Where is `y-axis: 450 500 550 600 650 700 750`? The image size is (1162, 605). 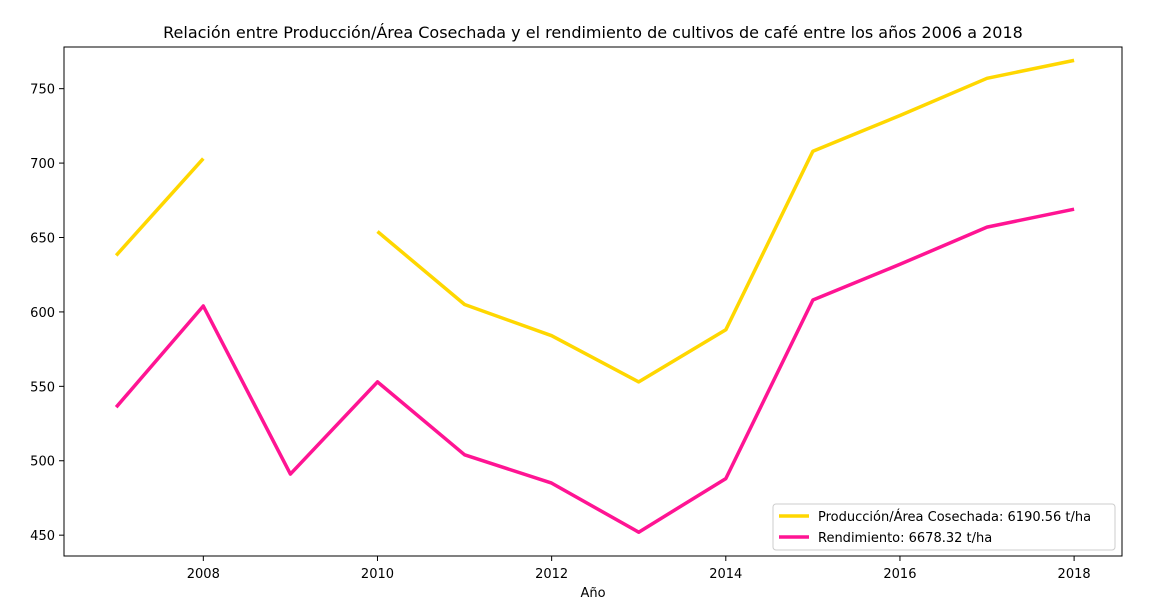 y-axis: 450 500 550 600 650 700 750 is located at coordinates (47, 313).